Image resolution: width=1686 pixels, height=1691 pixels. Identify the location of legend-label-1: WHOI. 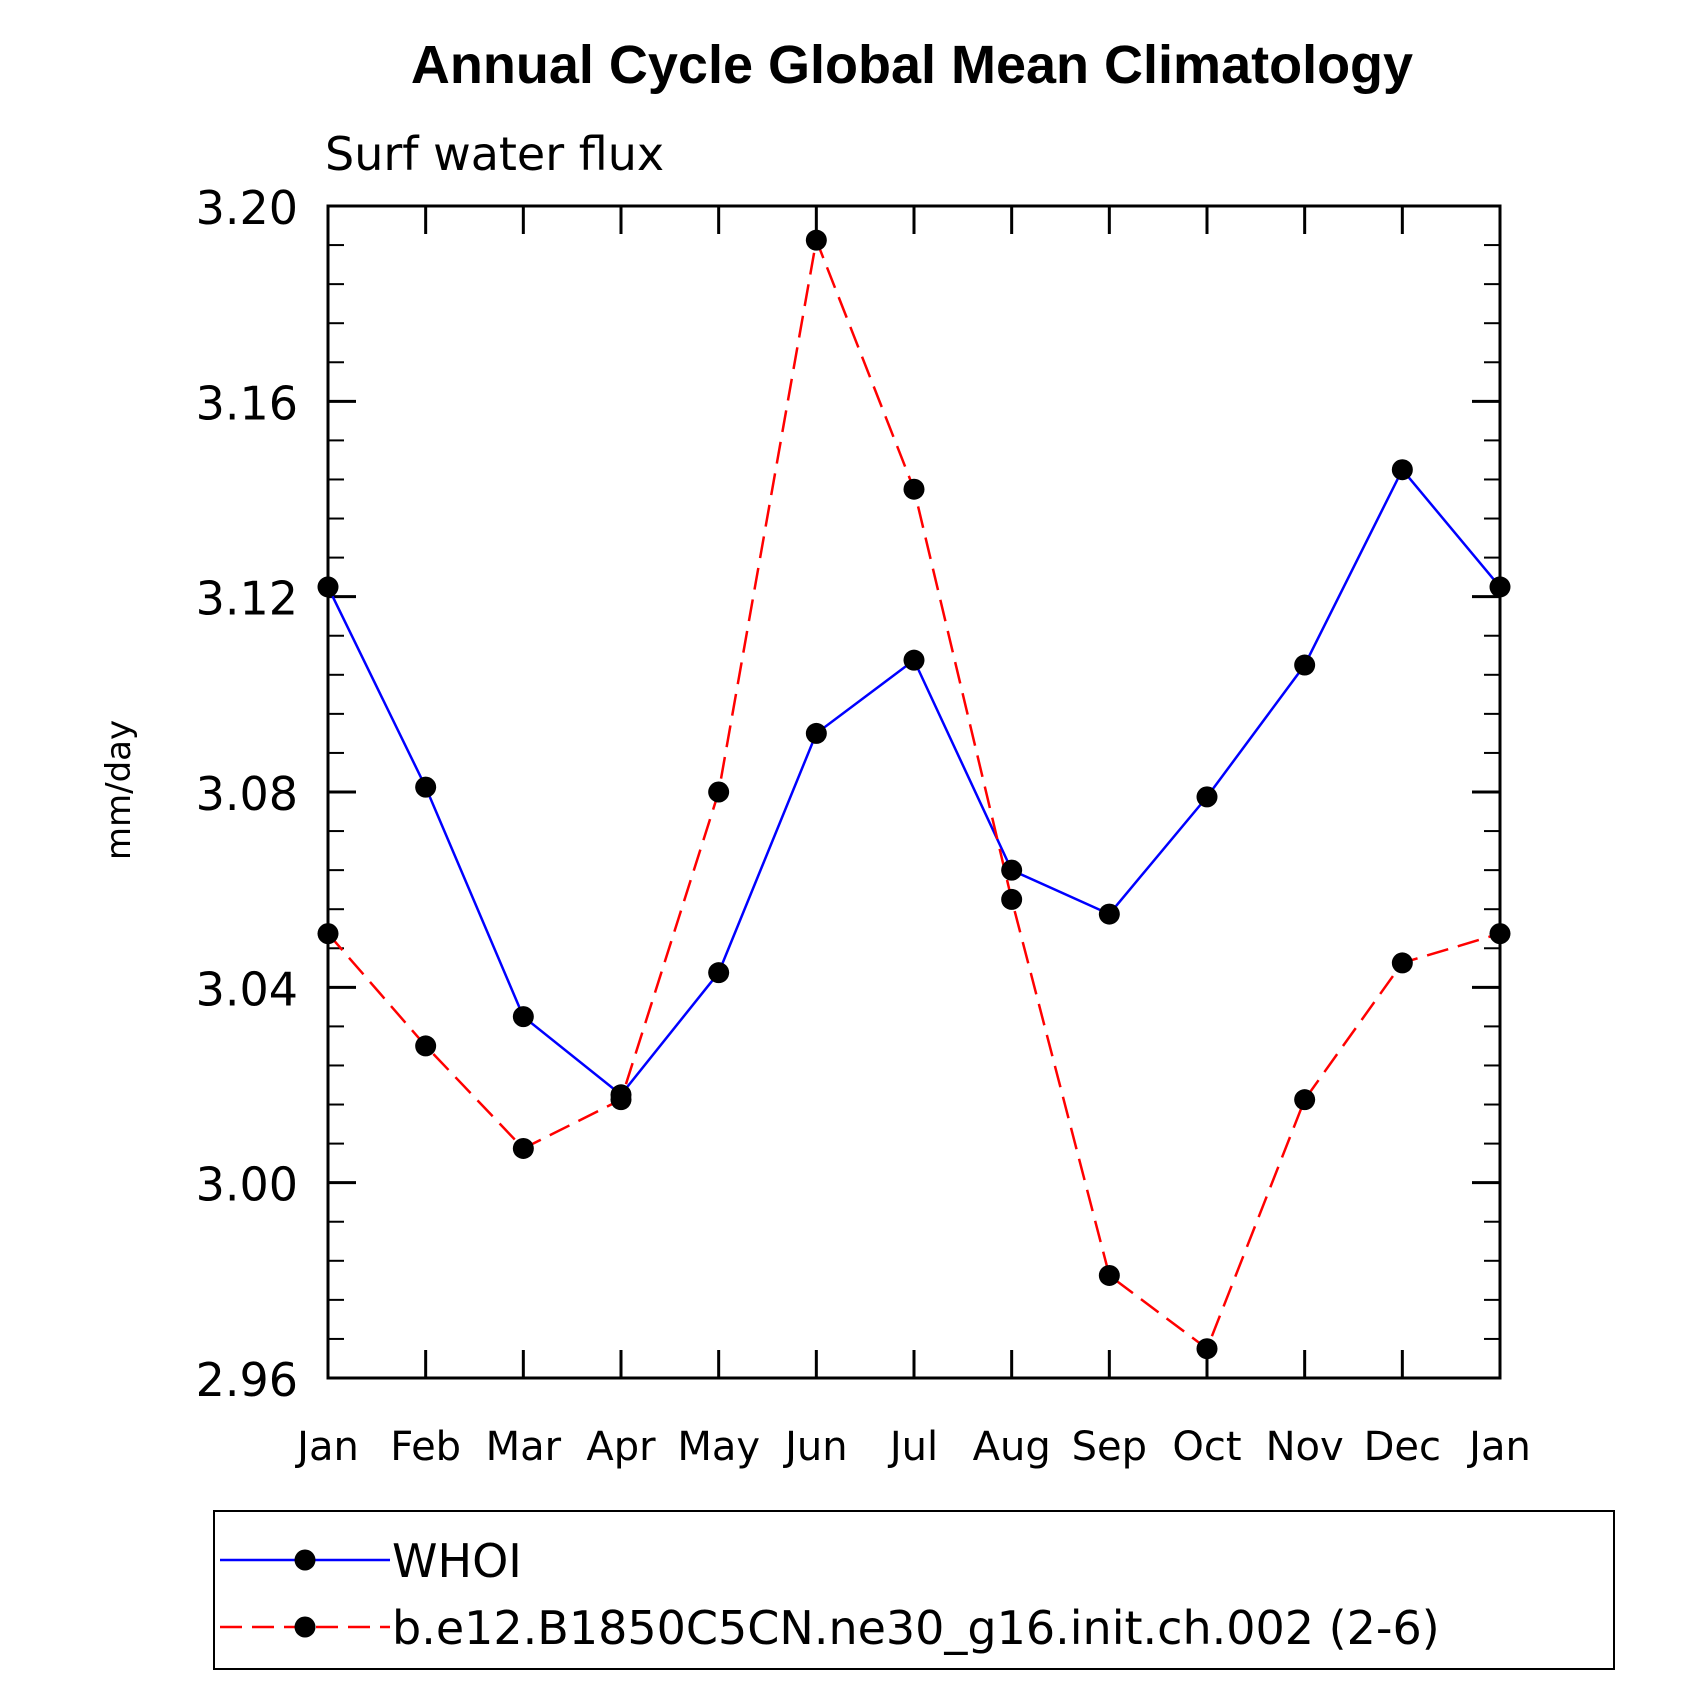
(457, 1561).